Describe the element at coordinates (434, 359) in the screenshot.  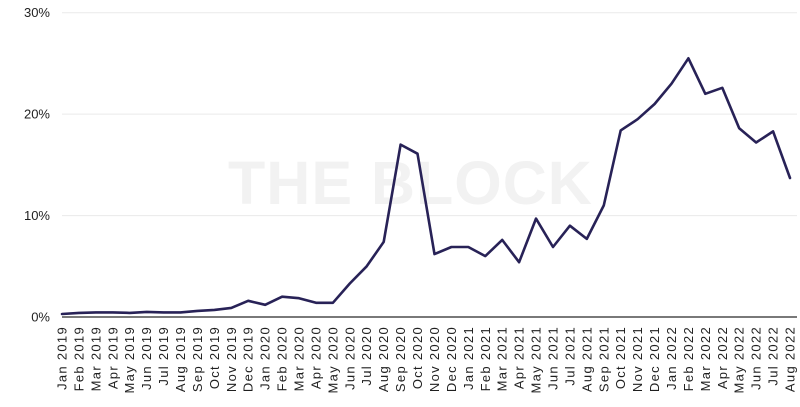
I see `x-tick-label: Nov 2020` at that location.